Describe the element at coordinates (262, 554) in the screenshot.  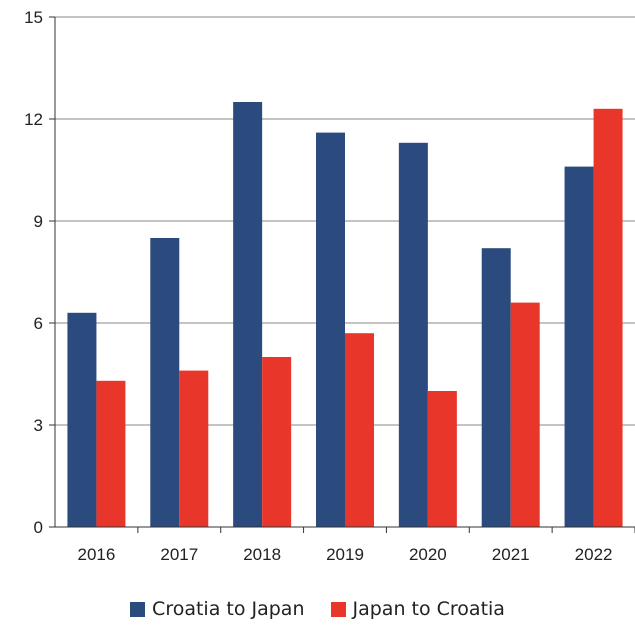
I see `x-tick-label: 2018` at that location.